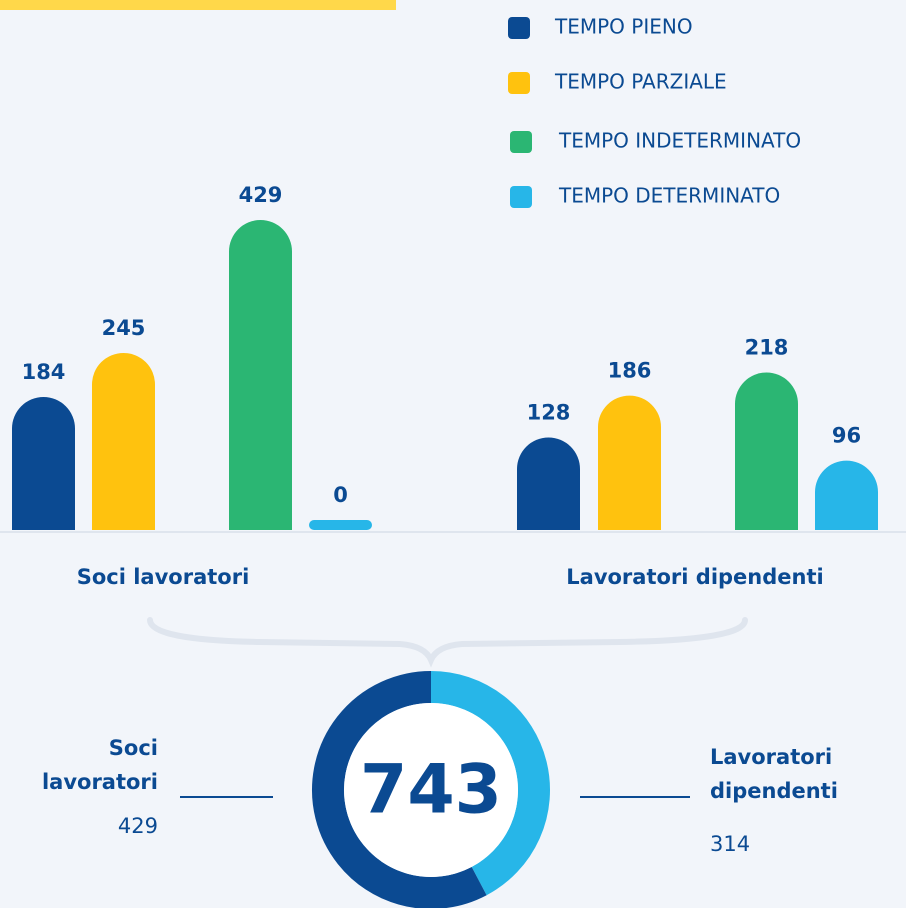 This screenshot has width=906, height=908. I want to click on legend-label: TEMPO INDETERMINATO, so click(679, 141).